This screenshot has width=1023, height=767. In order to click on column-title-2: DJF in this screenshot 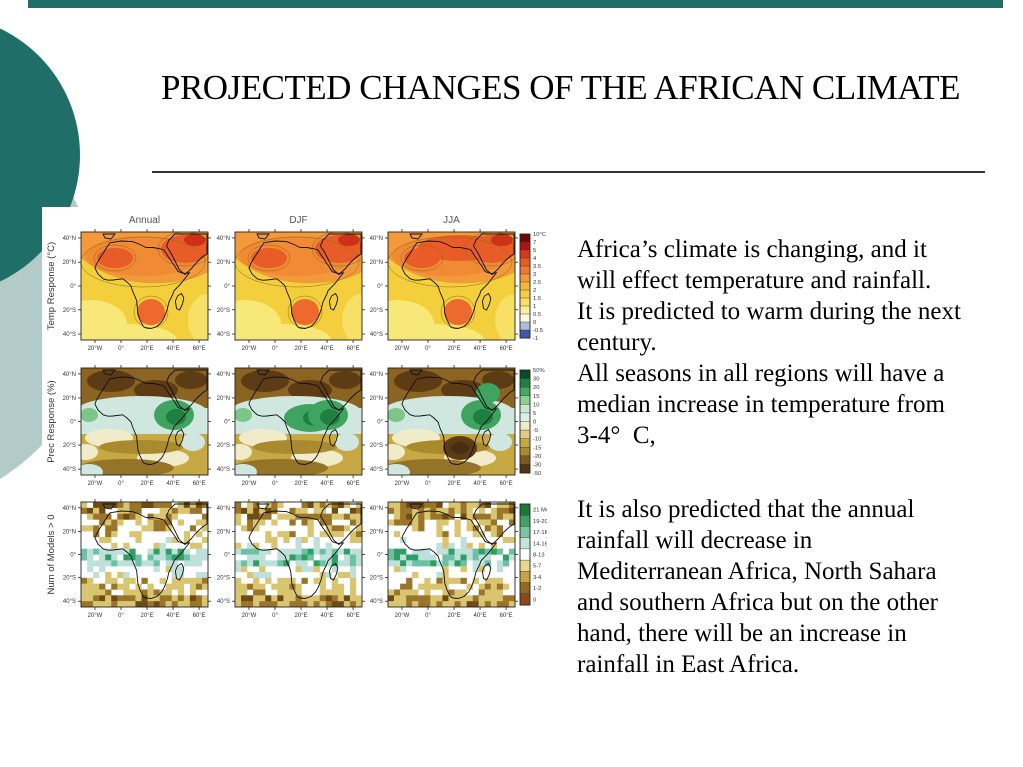, I will do `click(298, 220)`.